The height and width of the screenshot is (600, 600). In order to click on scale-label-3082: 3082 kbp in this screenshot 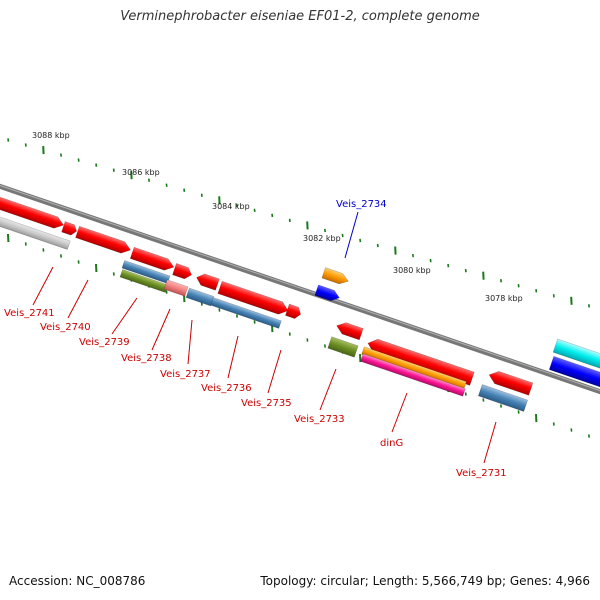, I will do `click(322, 238)`.